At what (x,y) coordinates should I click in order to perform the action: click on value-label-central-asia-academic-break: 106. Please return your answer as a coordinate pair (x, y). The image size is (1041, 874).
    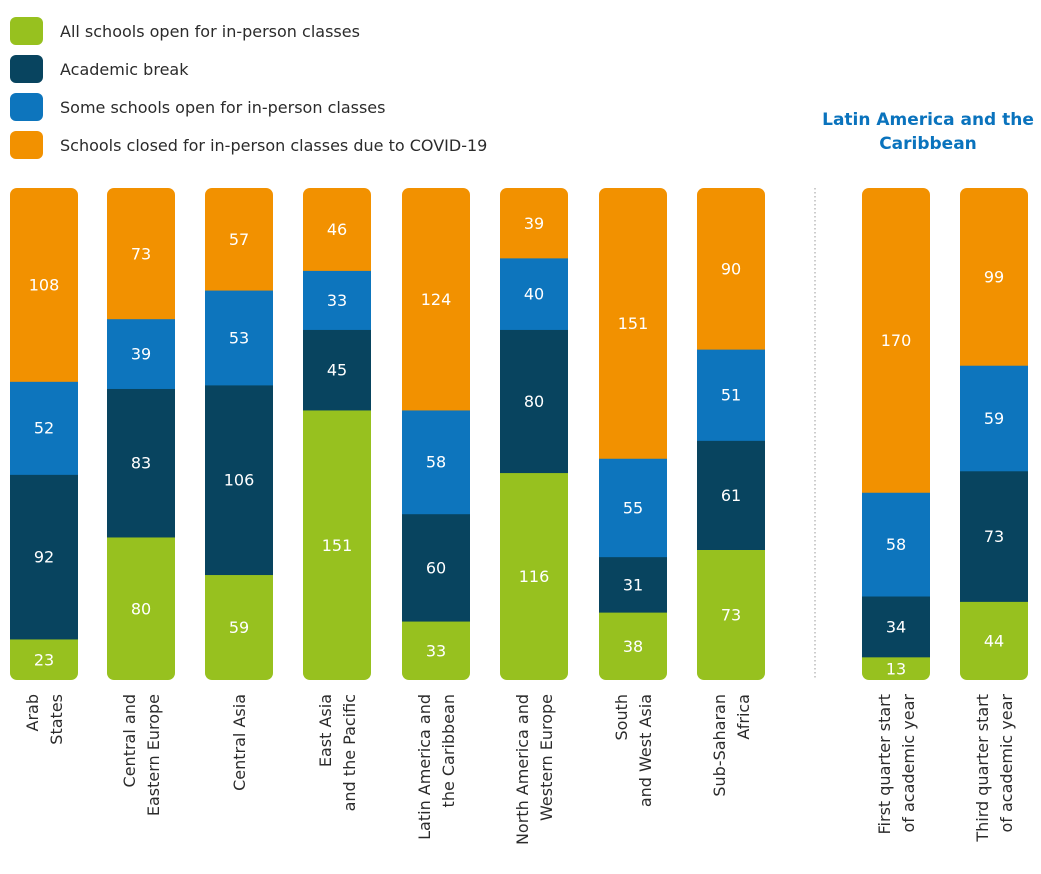
    Looking at the image, I should click on (239, 480).